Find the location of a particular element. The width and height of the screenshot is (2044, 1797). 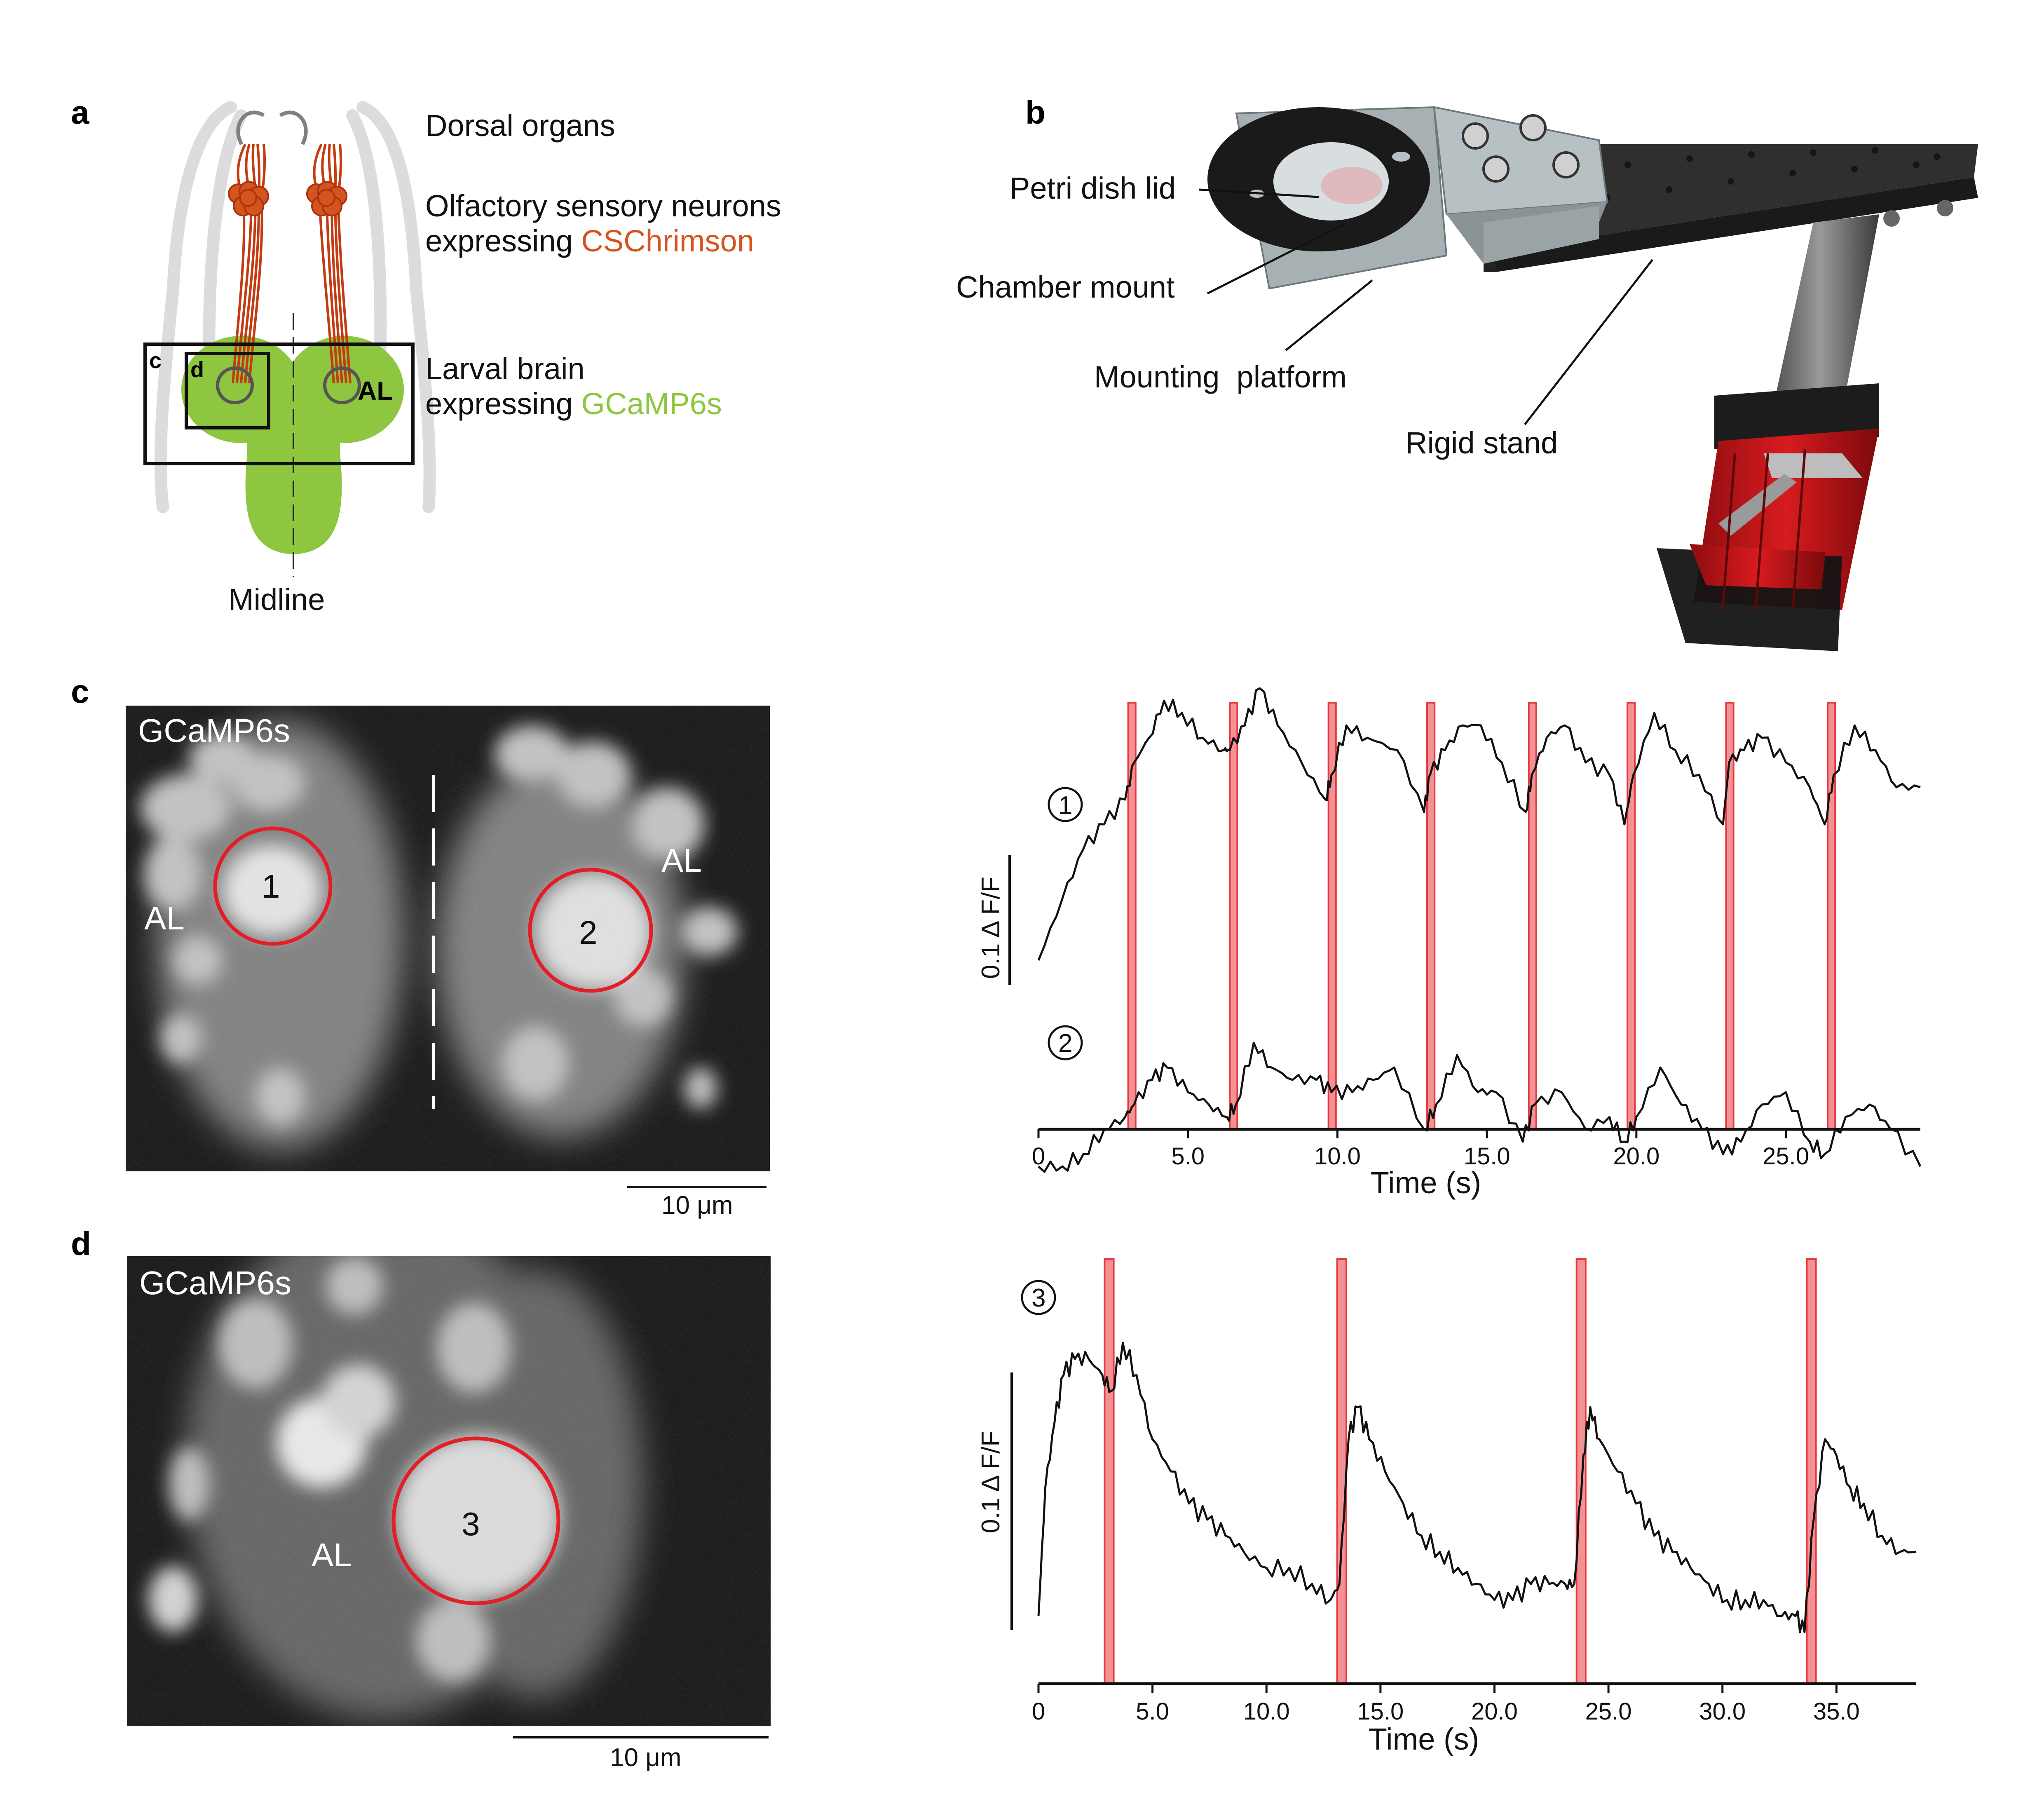

roi-2-label: 2 is located at coordinates (588, 932).